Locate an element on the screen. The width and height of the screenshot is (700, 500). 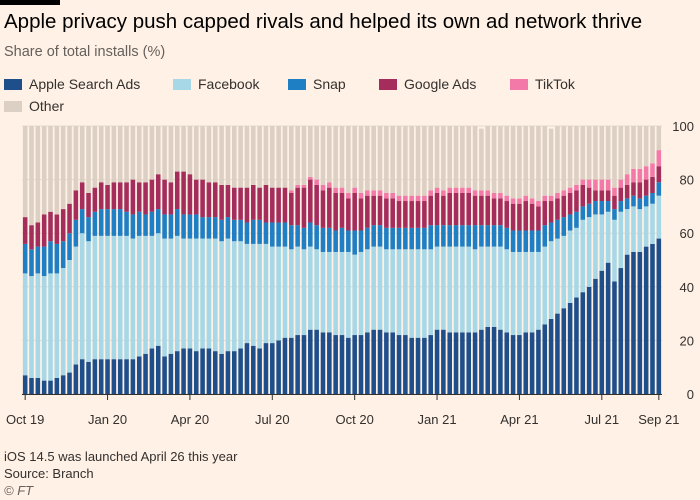
legend-label: Snap is located at coordinates (329, 84).